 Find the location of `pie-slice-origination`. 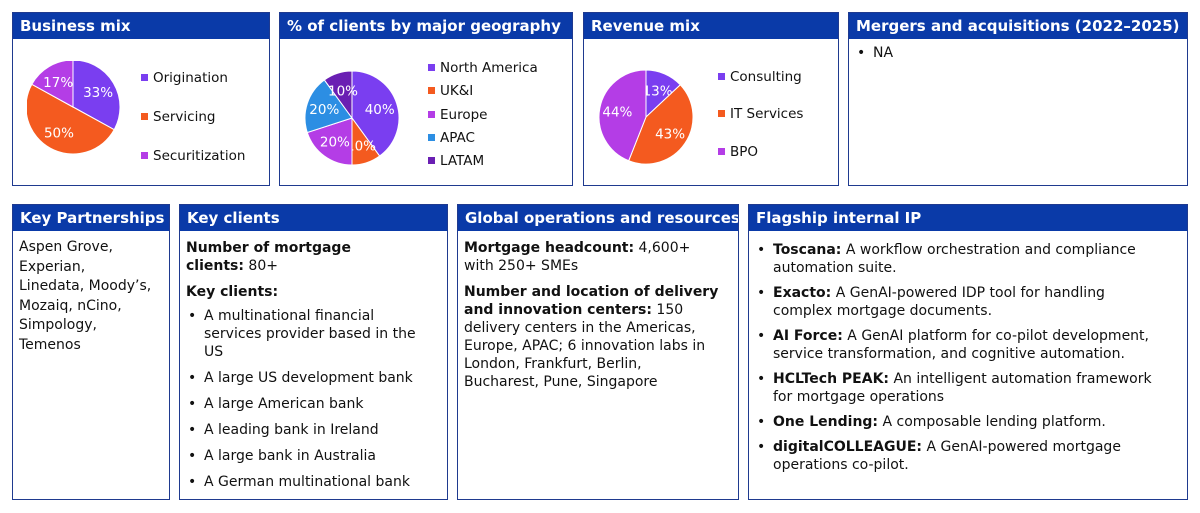

pie-slice-origination is located at coordinates (96, 96).